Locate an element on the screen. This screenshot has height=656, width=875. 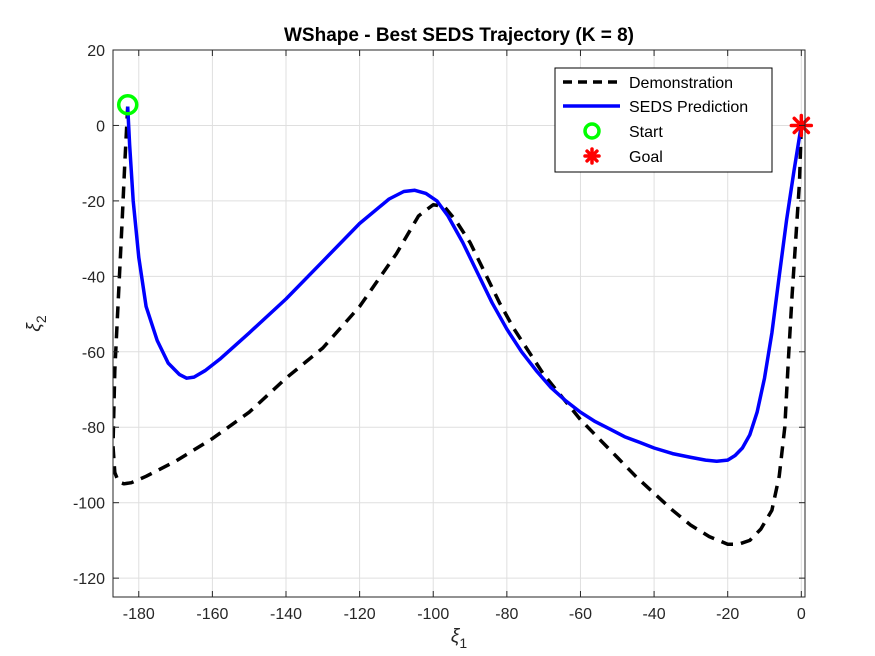
y-tick-label: -80 is located at coordinates (93, 428).